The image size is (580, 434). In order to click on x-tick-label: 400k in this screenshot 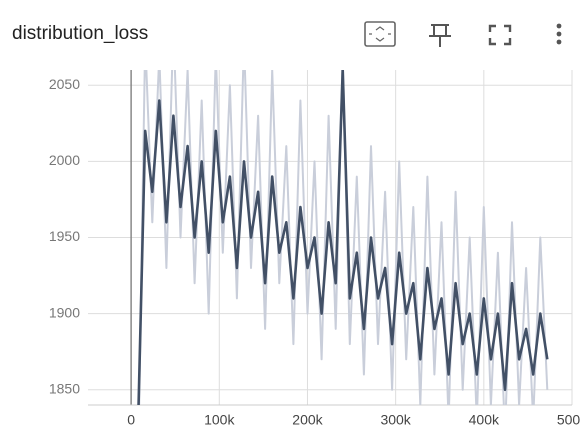, I will do `click(484, 420)`.